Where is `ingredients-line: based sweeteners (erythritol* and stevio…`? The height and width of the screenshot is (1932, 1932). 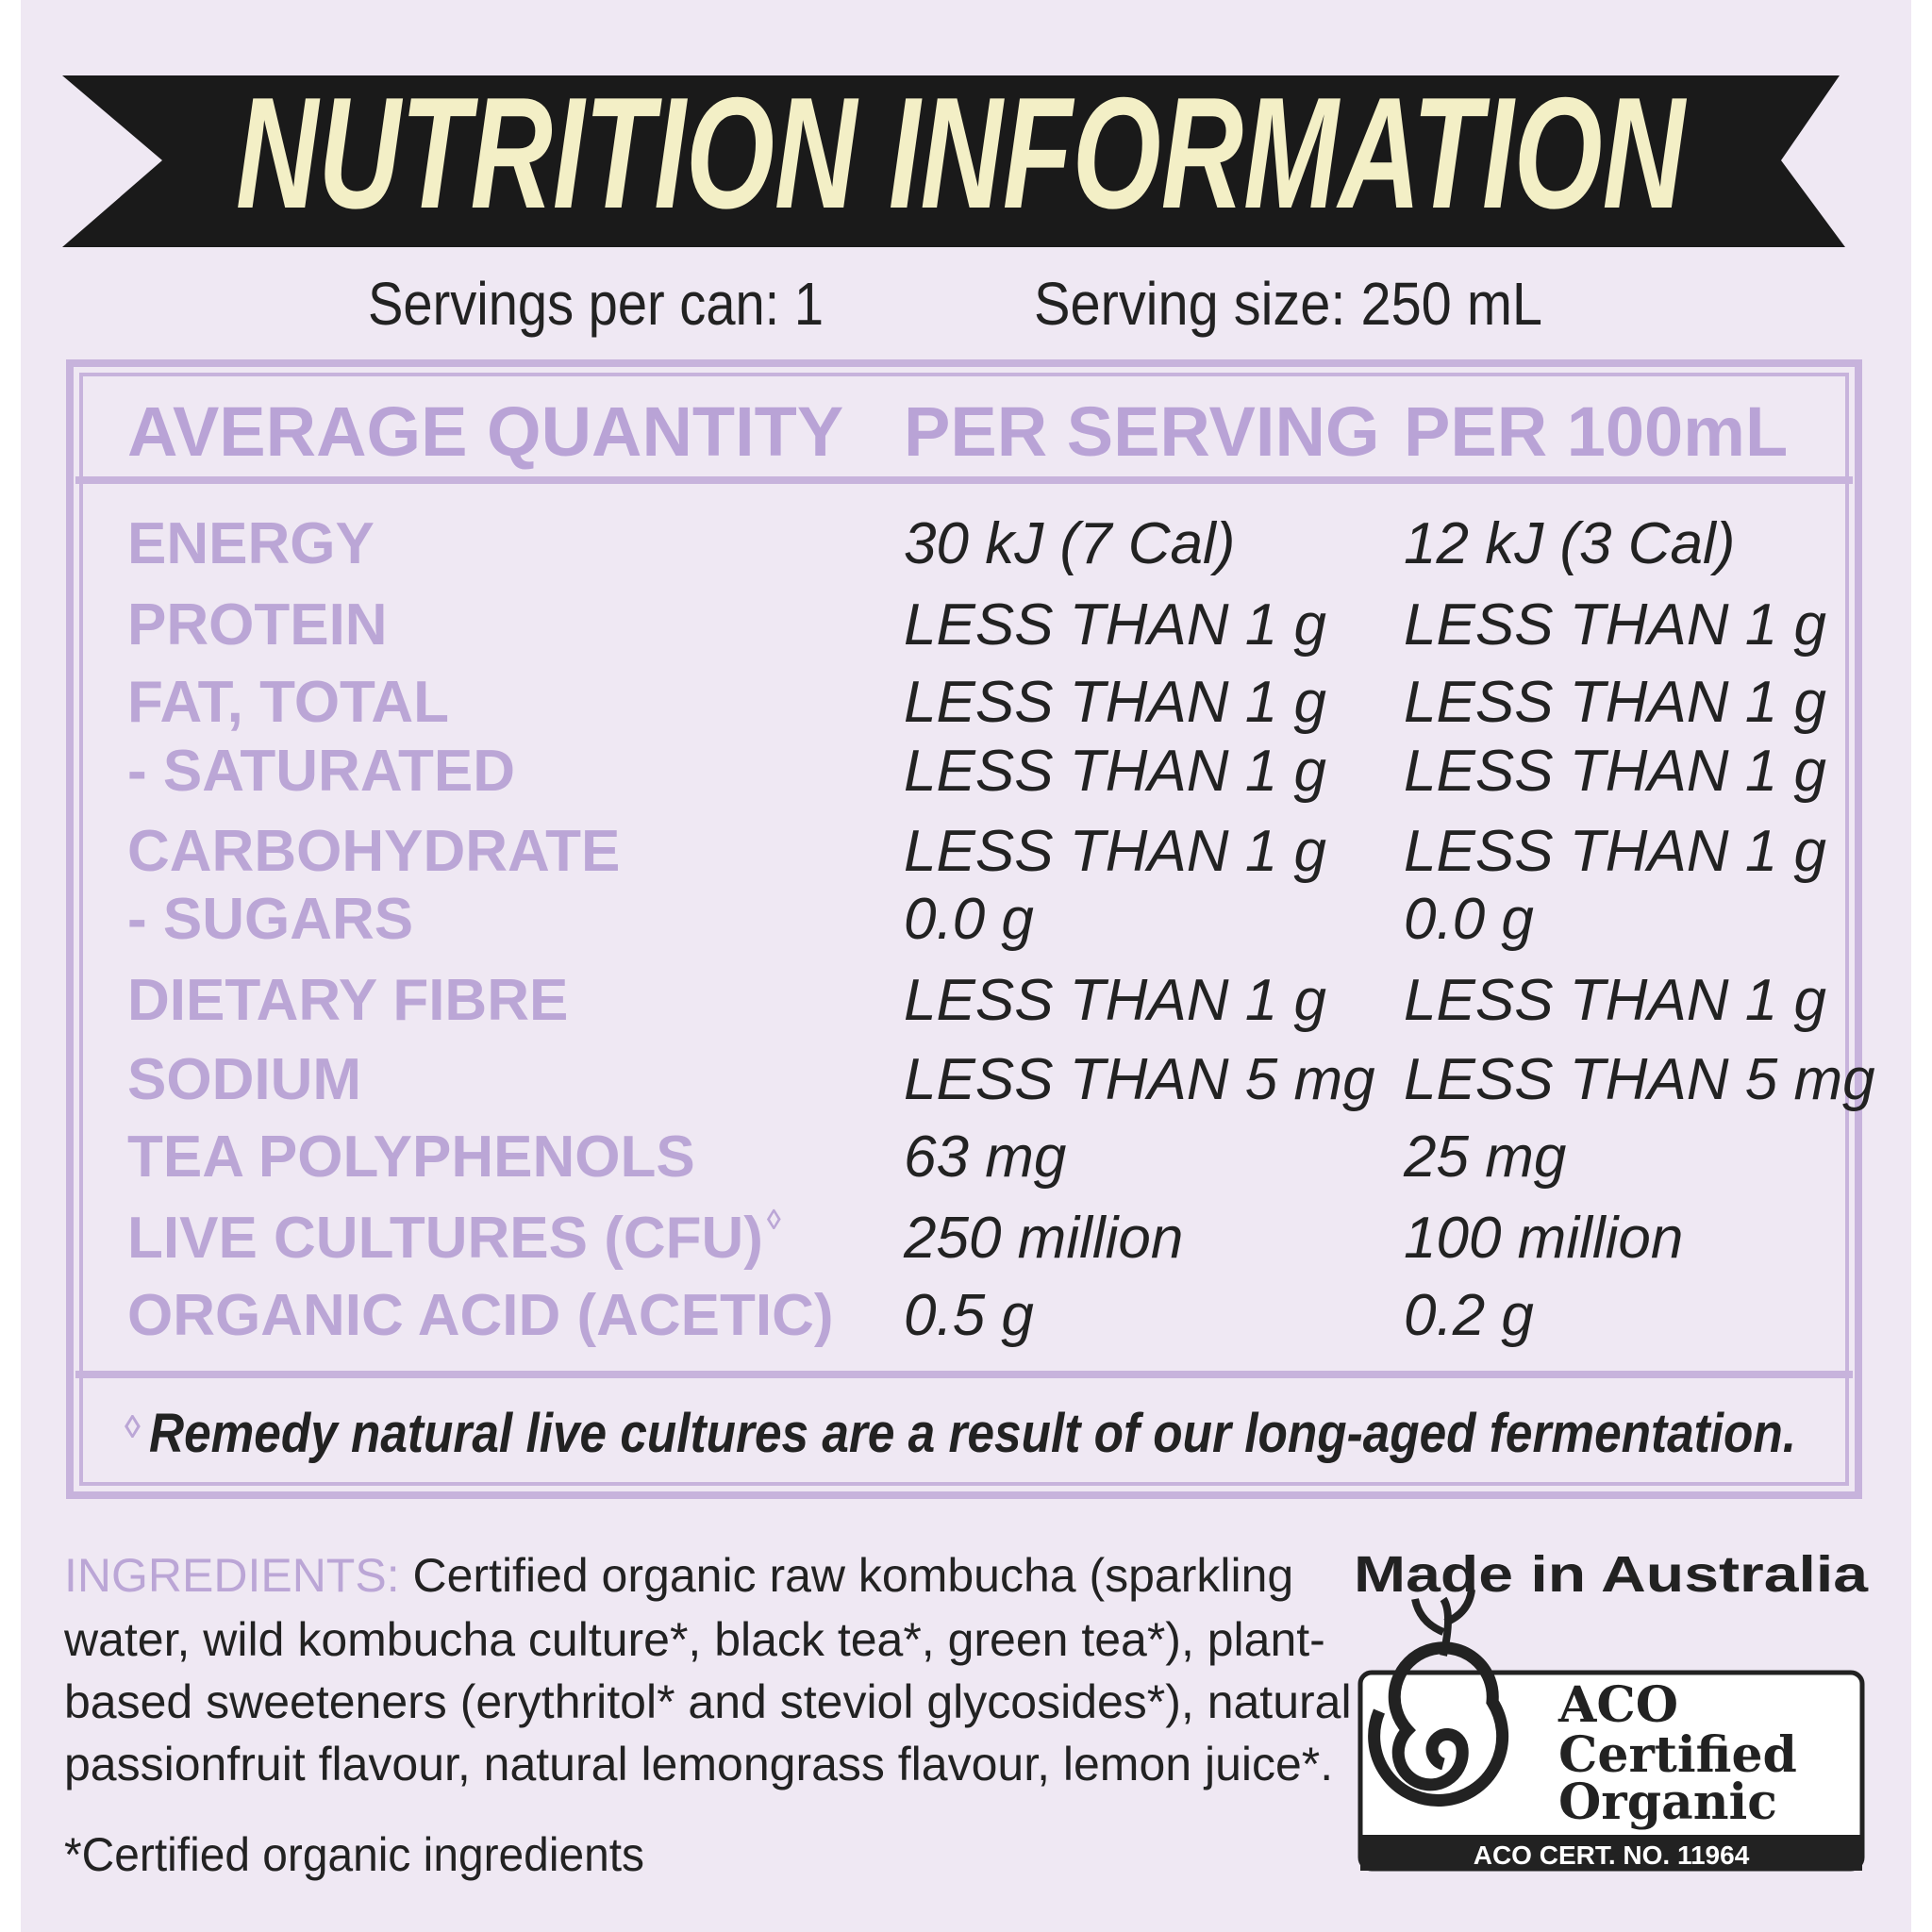
ingredients-line: based sweeteners (erythritol* and stevio… is located at coordinates (708, 1701).